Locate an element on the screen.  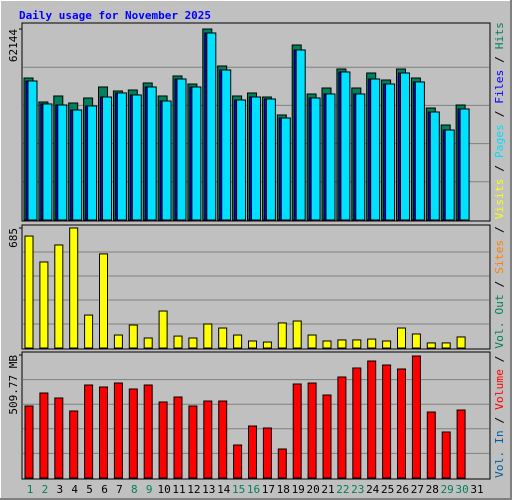
legend-entry: Files is located at coordinates (499, 87).